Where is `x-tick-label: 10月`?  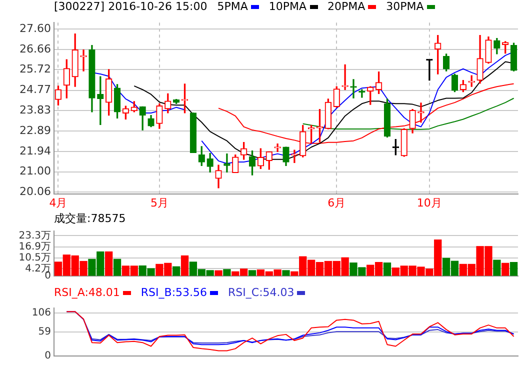 x-tick-label: 10月 is located at coordinates (429, 203).